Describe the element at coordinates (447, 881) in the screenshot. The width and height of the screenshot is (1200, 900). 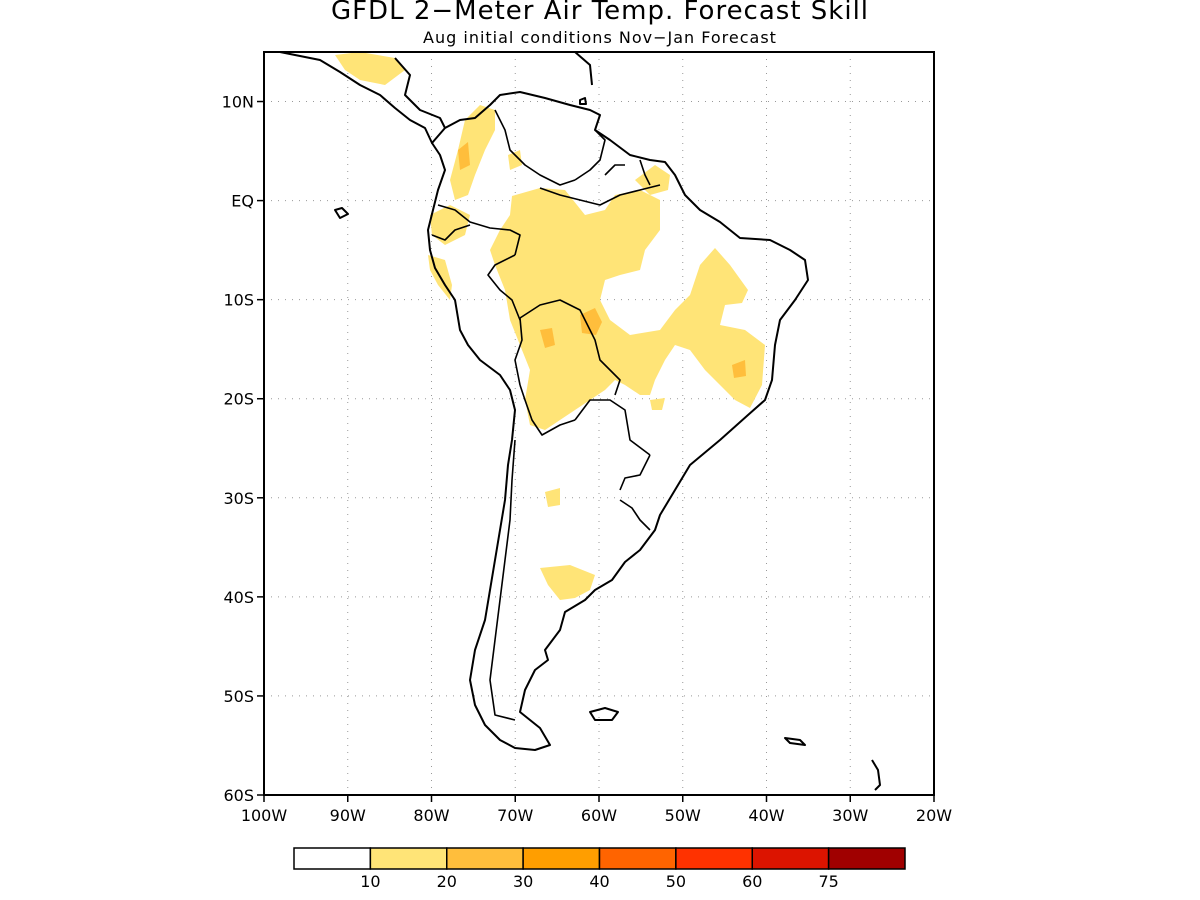
I see `color-bar-label: 20` at that location.